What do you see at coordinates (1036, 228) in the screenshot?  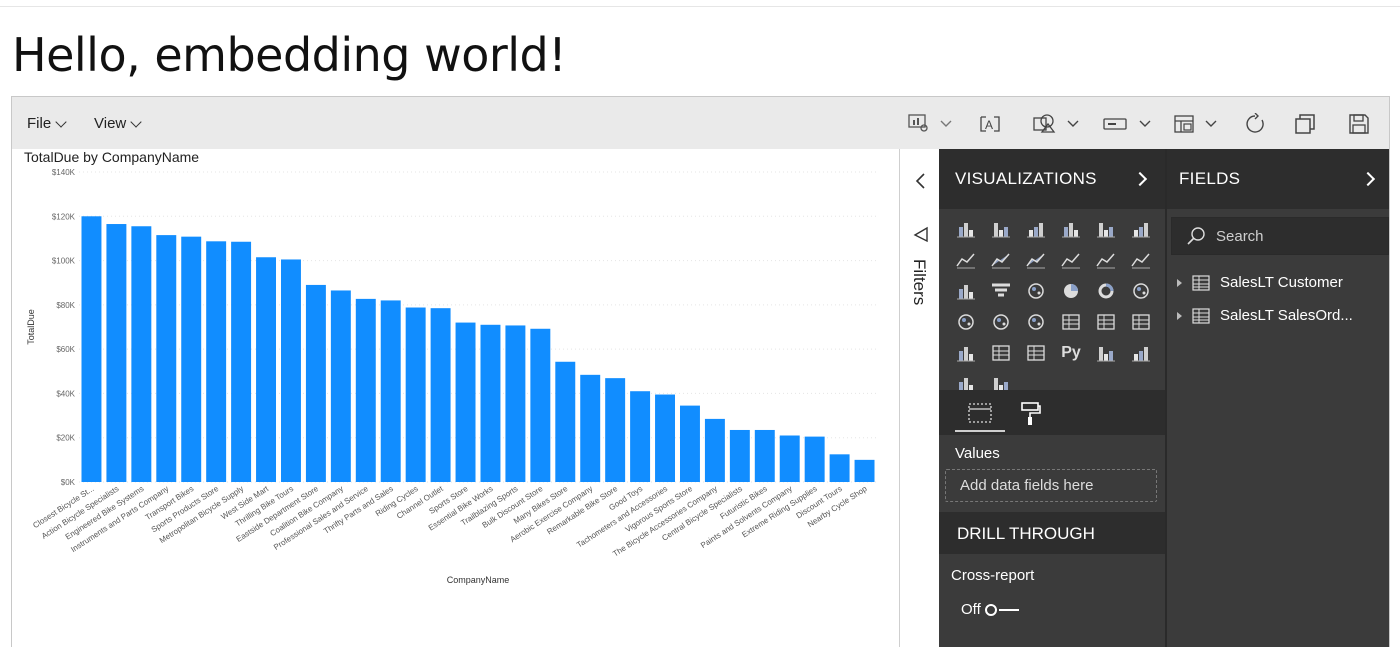 I see `clustered-bar-icon` at bounding box center [1036, 228].